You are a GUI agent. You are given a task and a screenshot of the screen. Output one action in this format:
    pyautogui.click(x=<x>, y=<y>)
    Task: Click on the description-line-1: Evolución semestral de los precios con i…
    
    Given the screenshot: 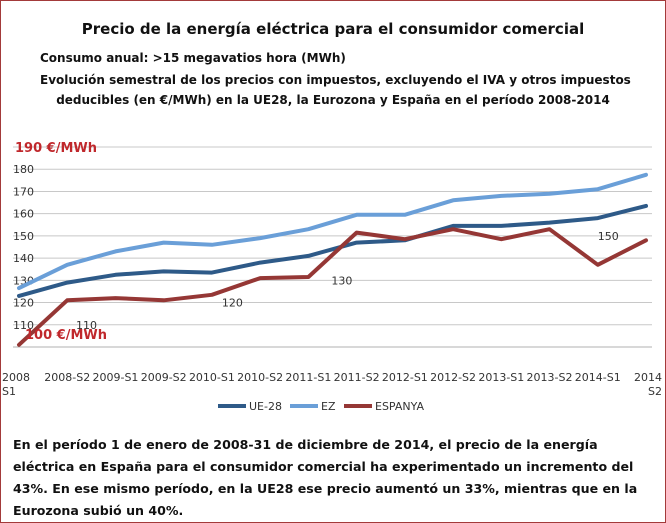 What is the action you would take?
    pyautogui.click(x=335, y=80)
    